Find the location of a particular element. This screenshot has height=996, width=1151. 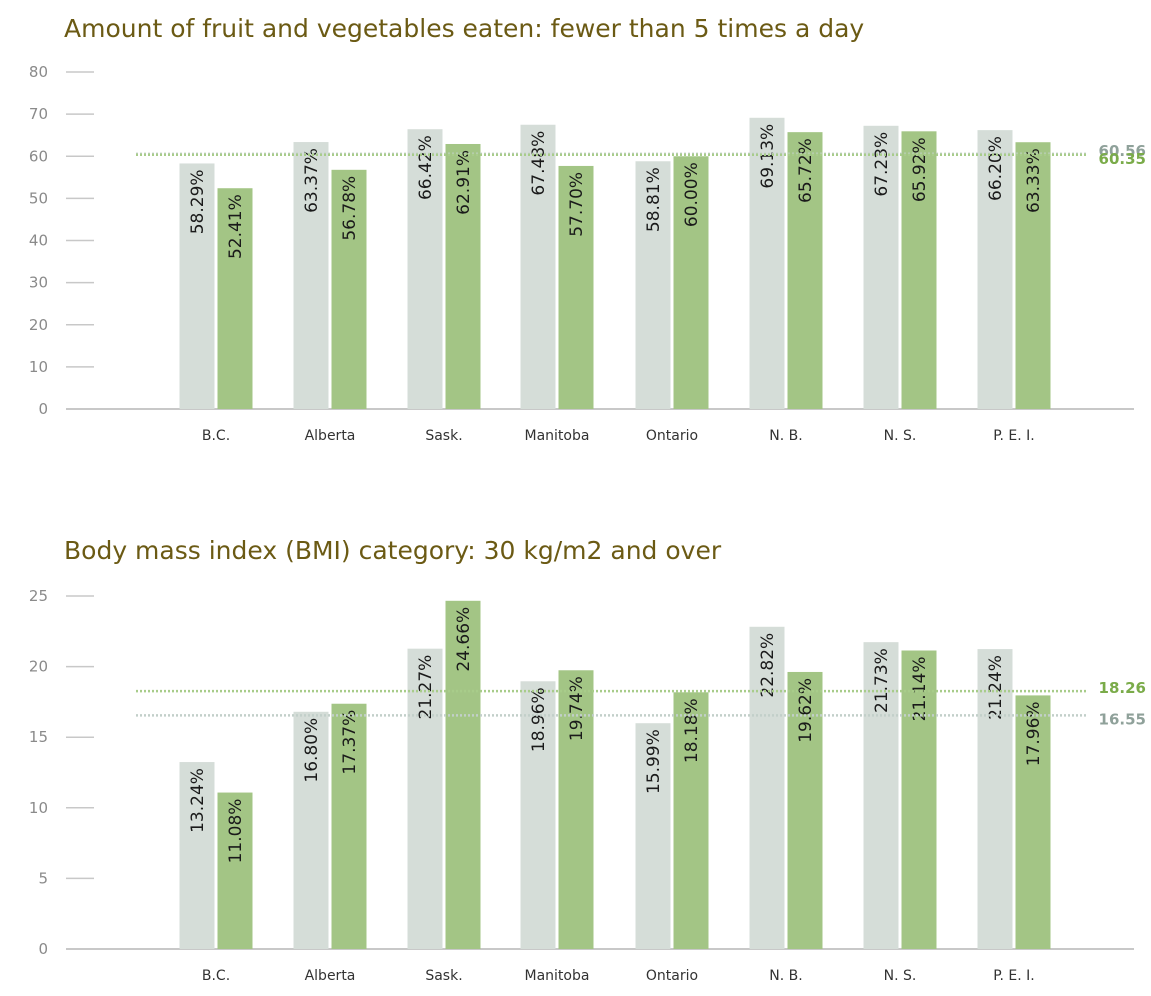

bar-value-label: 17.96% is located at coordinates (1034, 733).